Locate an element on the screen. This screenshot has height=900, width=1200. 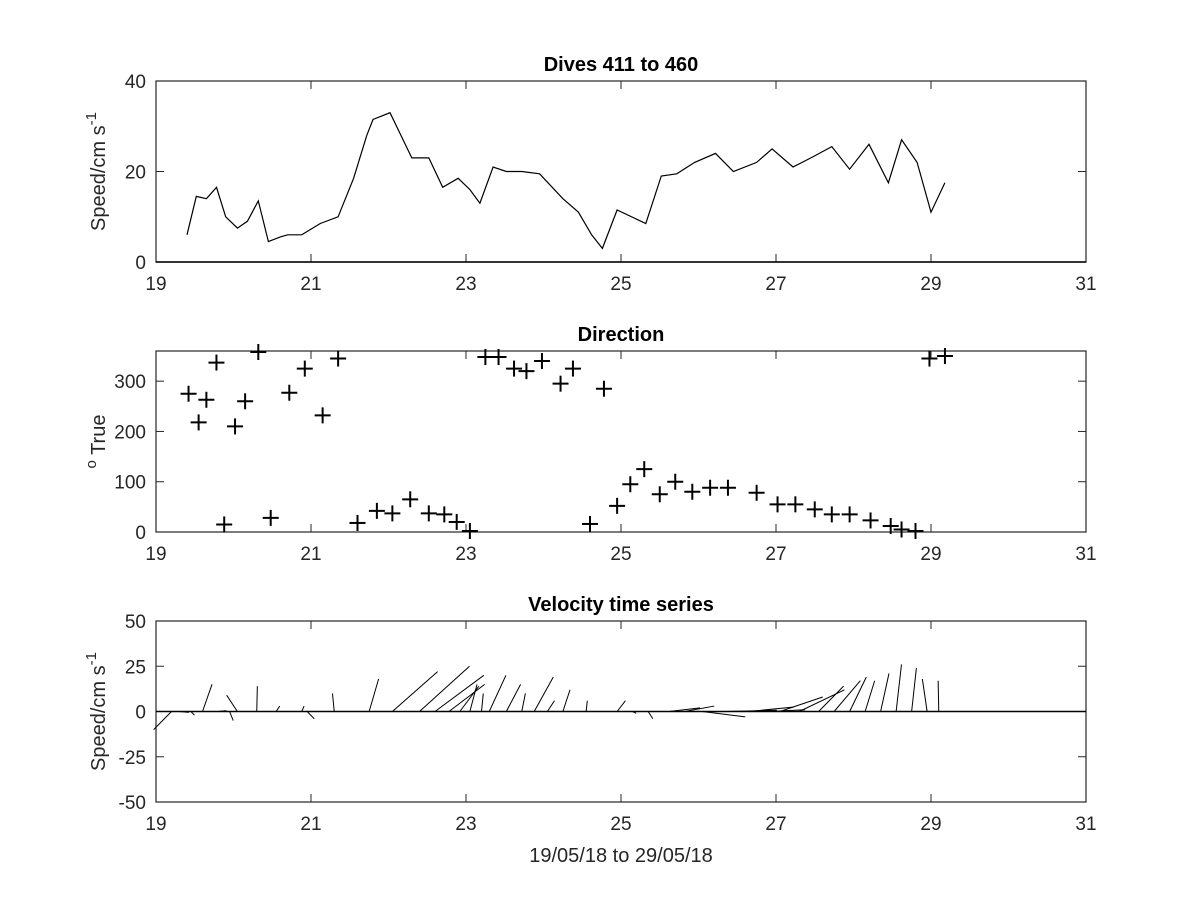
series-line is located at coordinates (566, 180).